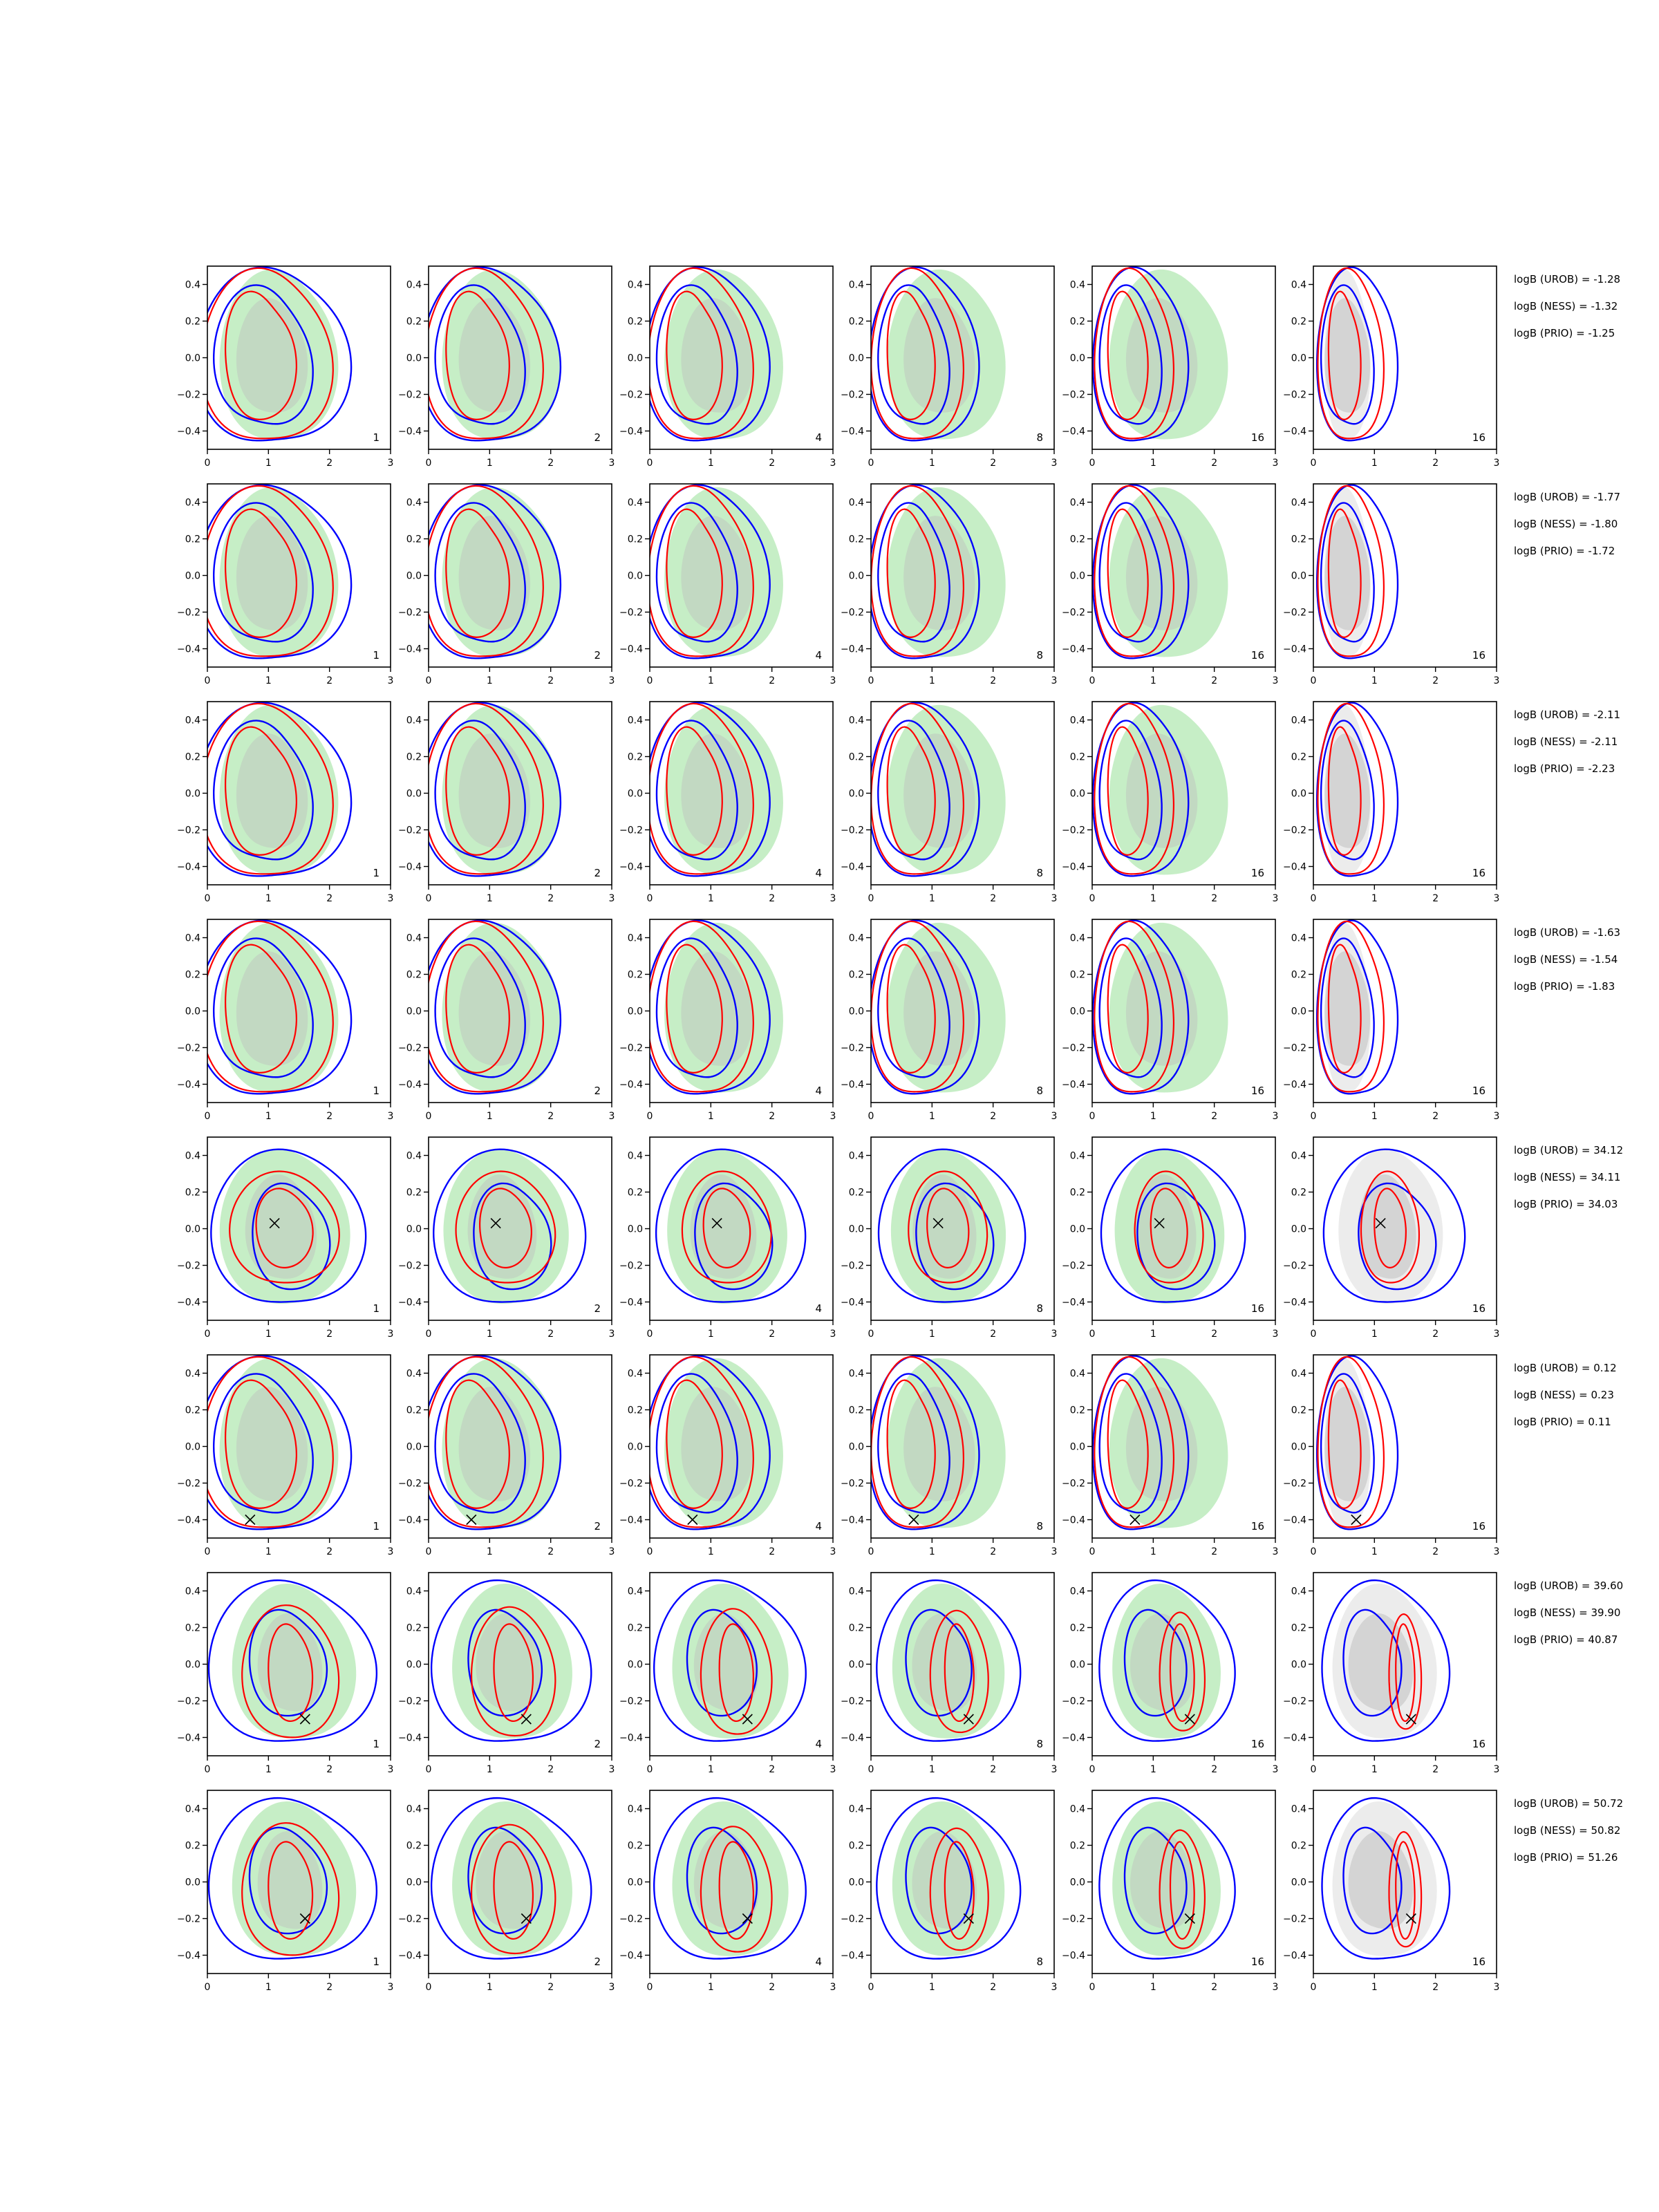  What do you see at coordinates (1568, 715) in the screenshot?
I see `logb-urob-row-3: logB (UROB) = -2.11` at bounding box center [1568, 715].